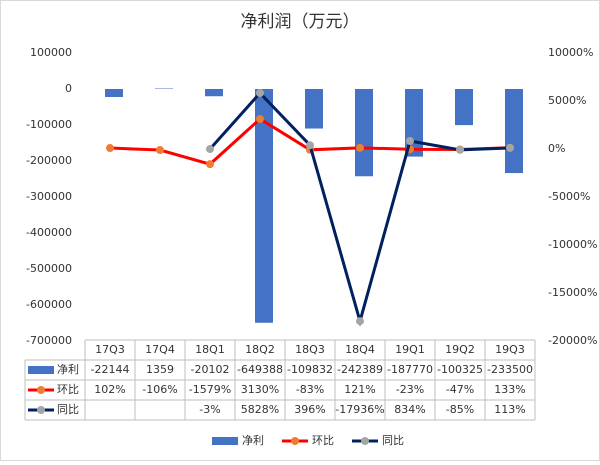  What do you see at coordinates (210, 369) in the screenshot?
I see `table-cell: -20102` at bounding box center [210, 369].